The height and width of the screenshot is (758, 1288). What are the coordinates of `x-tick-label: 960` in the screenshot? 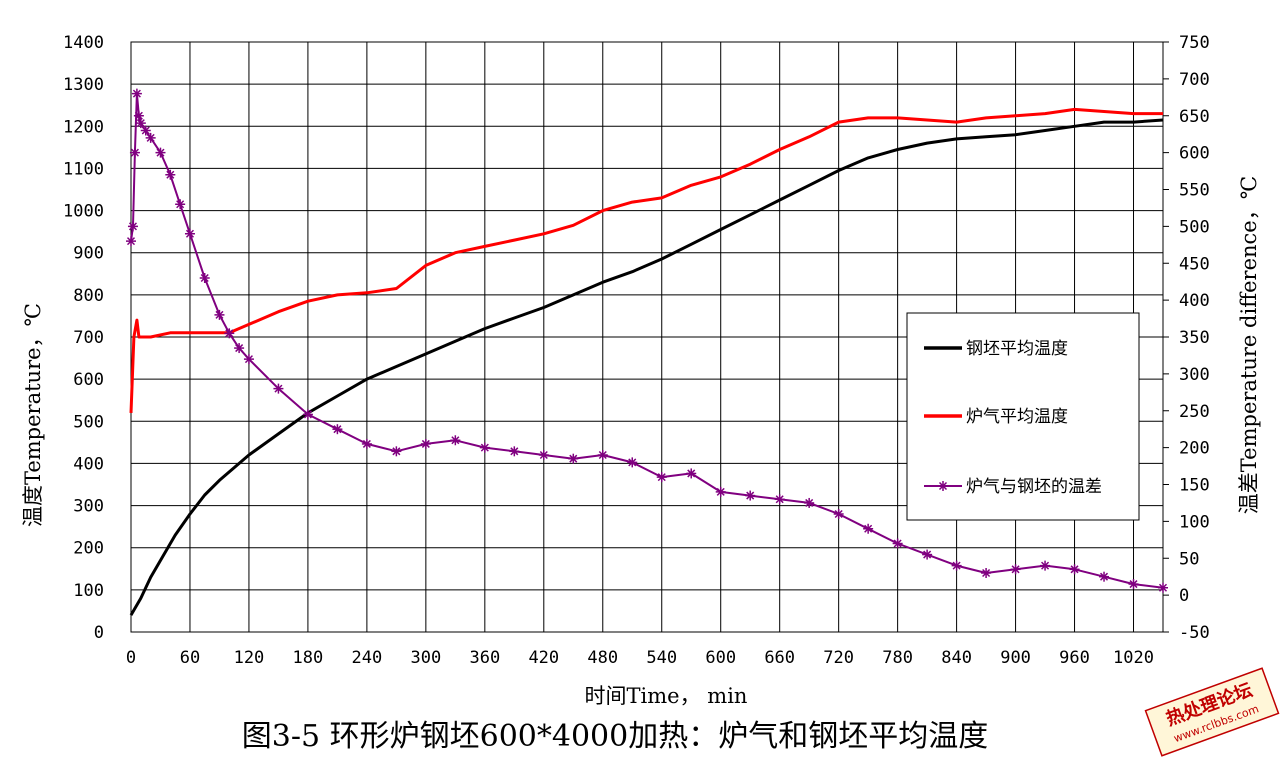 It's located at (1074, 658).